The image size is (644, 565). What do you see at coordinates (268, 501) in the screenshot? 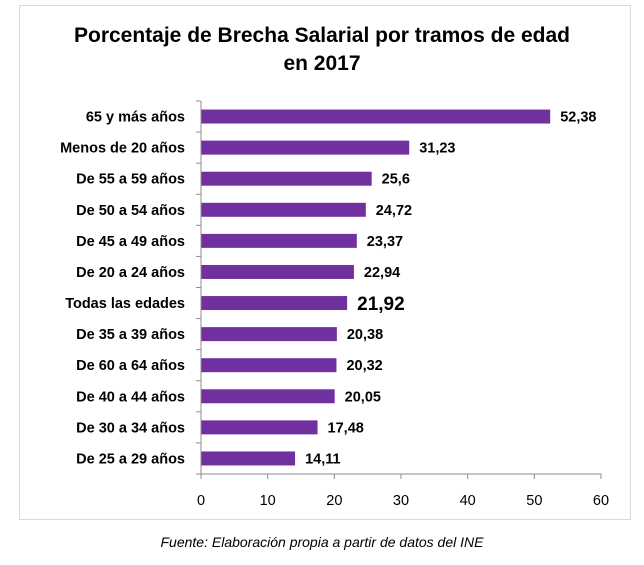
I see `x-tick-label: 10` at bounding box center [268, 501].